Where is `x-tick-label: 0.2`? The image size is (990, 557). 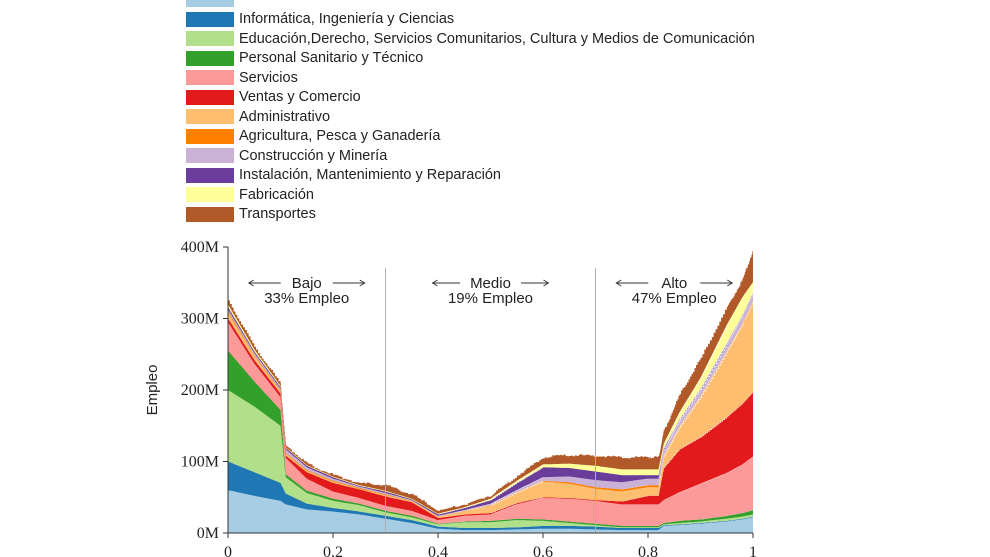 x-tick-label: 0.2 is located at coordinates (333, 550).